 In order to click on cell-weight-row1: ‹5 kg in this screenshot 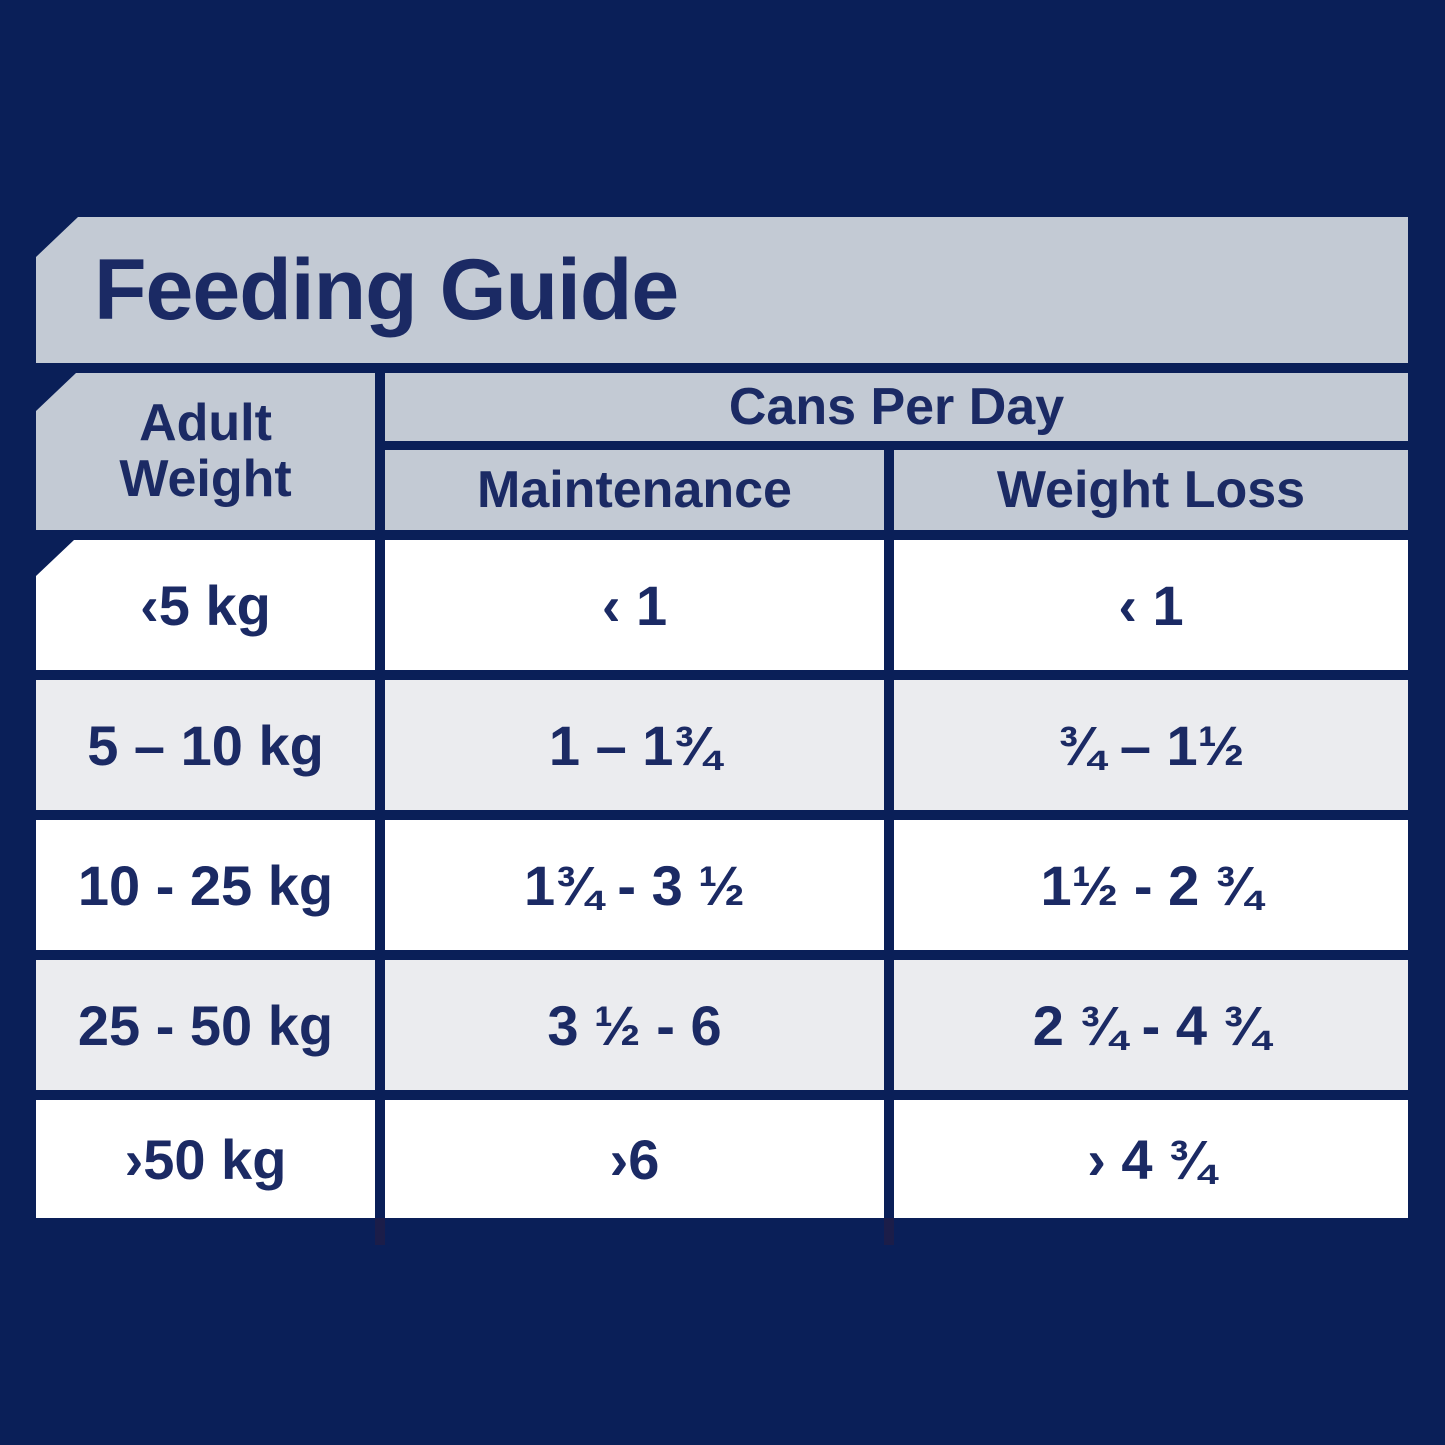, I will do `click(205, 605)`.